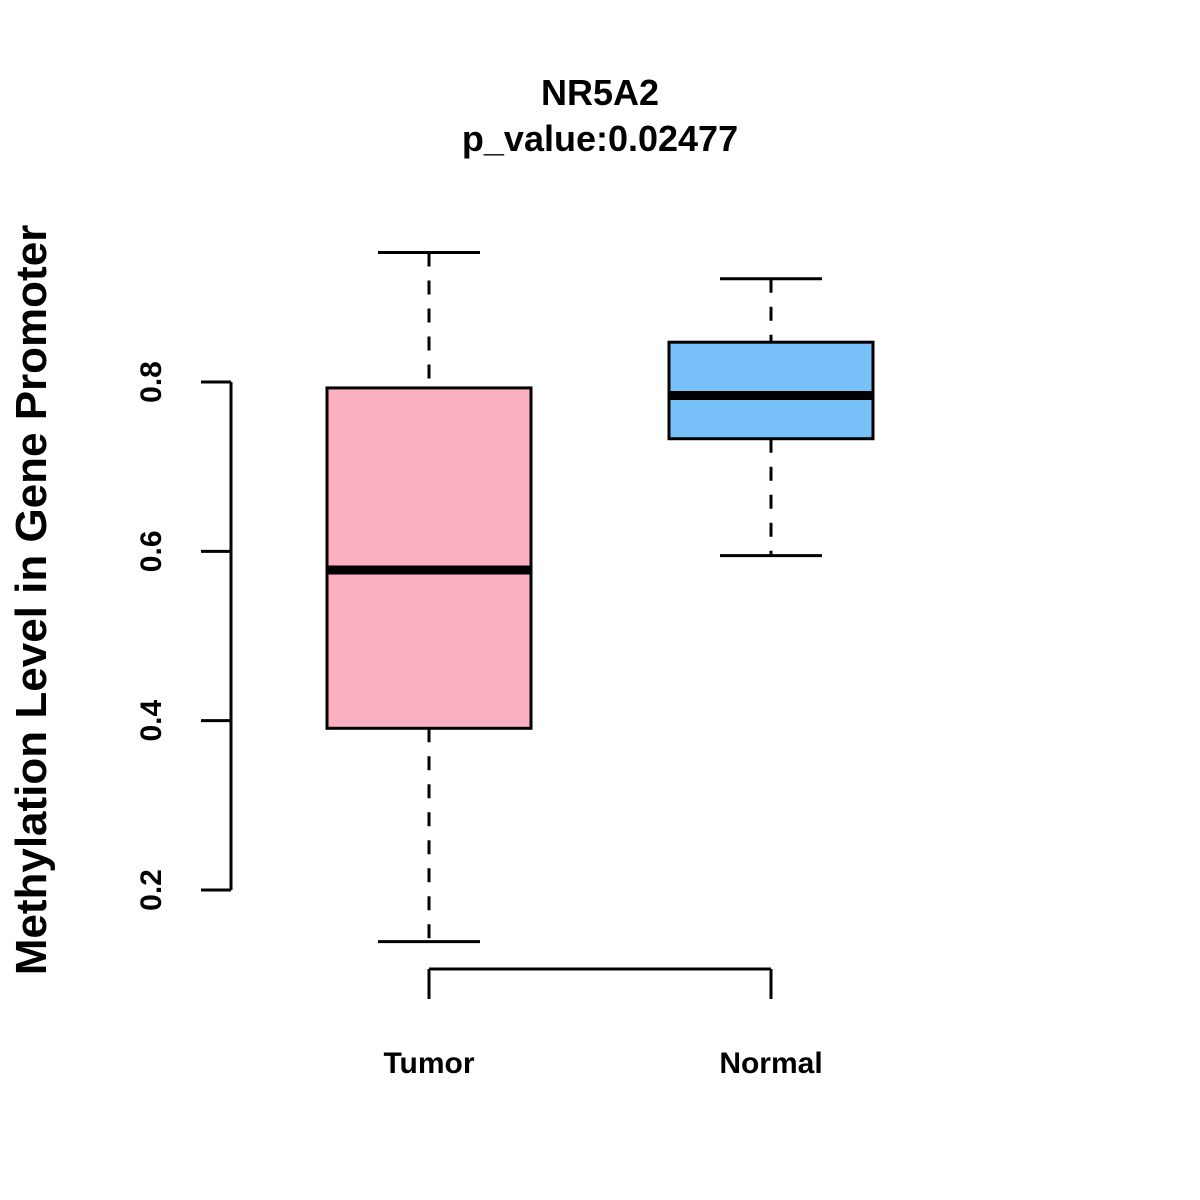  I want to click on y-tick-label: 0.6, so click(151, 551).